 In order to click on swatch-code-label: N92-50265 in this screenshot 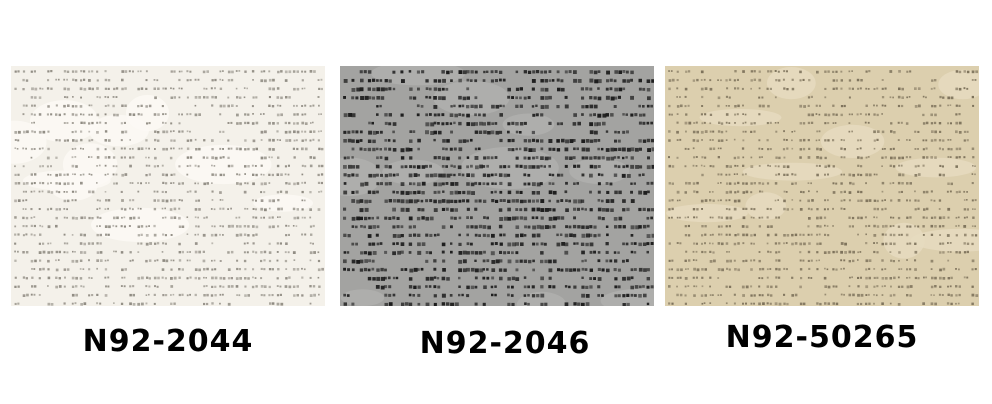, I will do `click(822, 337)`.